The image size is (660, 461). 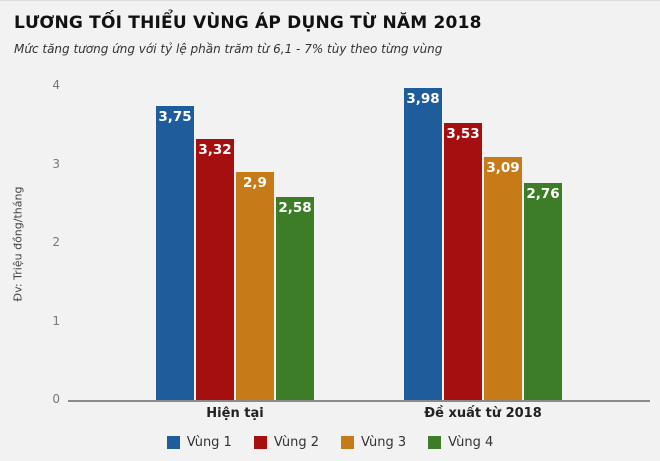 I want to click on bar-value-label: 3,32, so click(x=215, y=150).